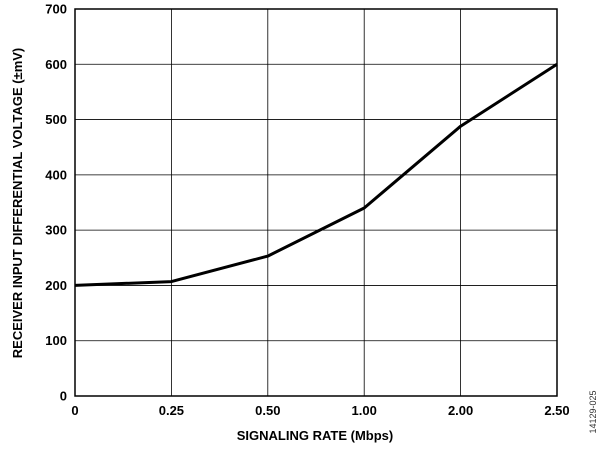  Describe the element at coordinates (56, 230) in the screenshot. I see `y-tick-label: 300` at that location.